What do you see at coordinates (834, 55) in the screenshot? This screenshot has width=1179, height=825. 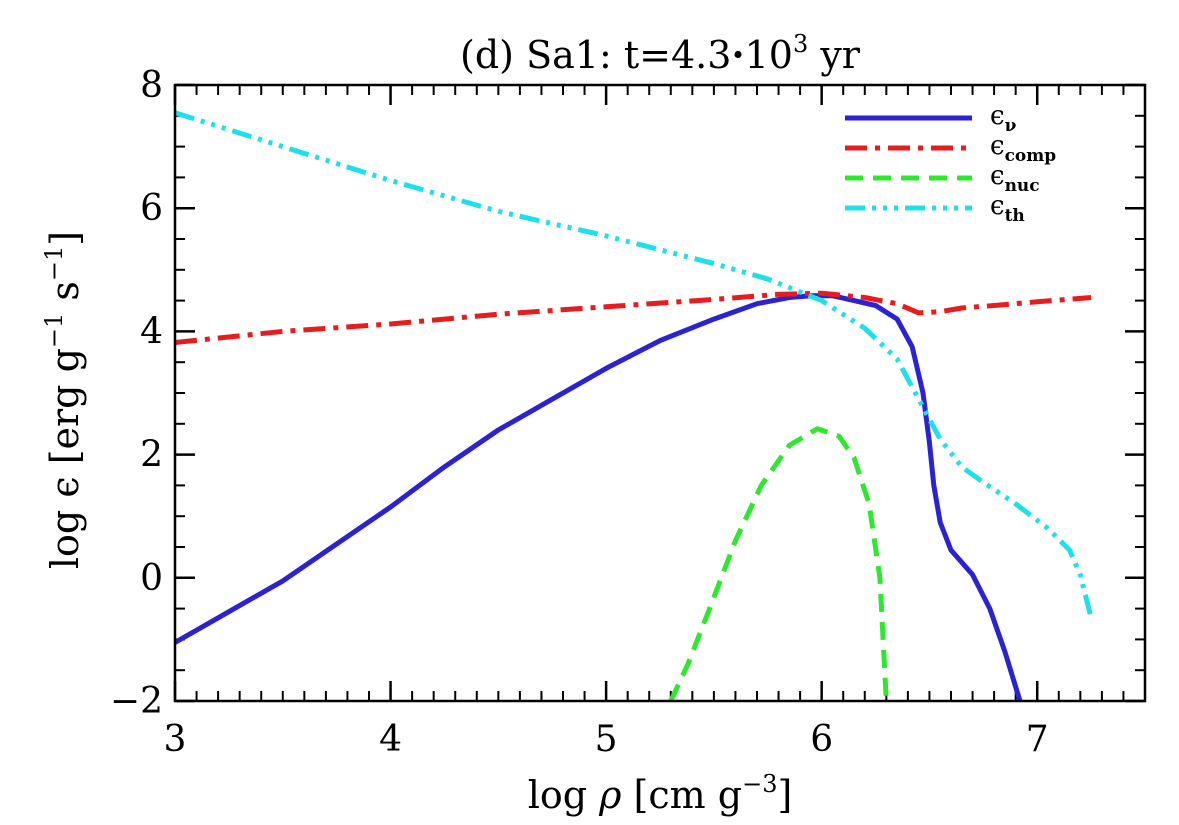 I see `title-suffix: yr` at bounding box center [834, 55].